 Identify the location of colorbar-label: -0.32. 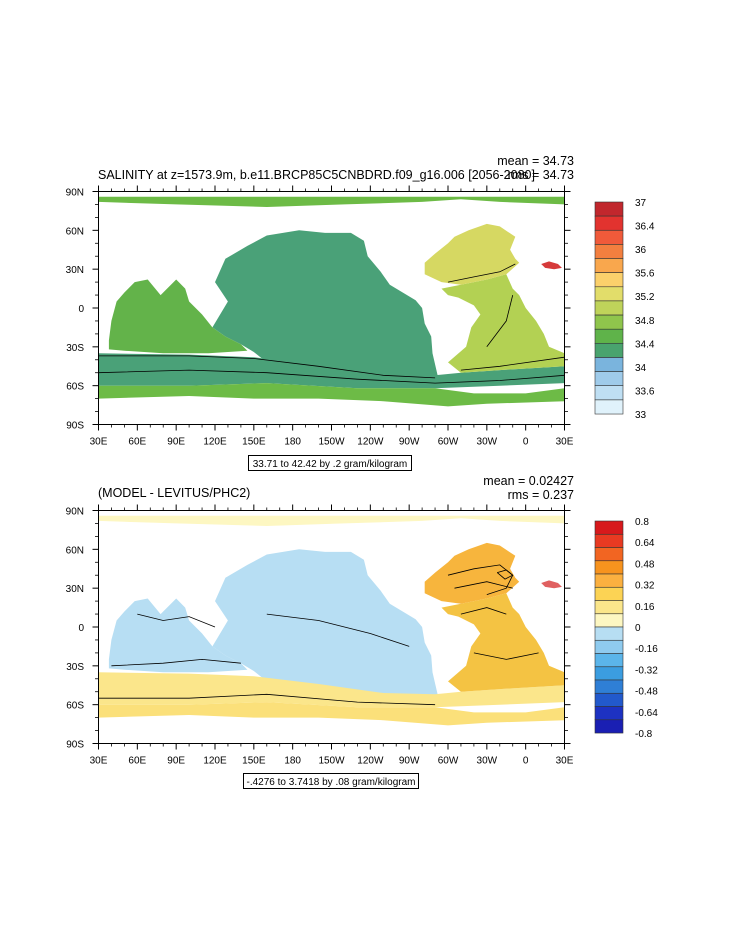
(646, 670).